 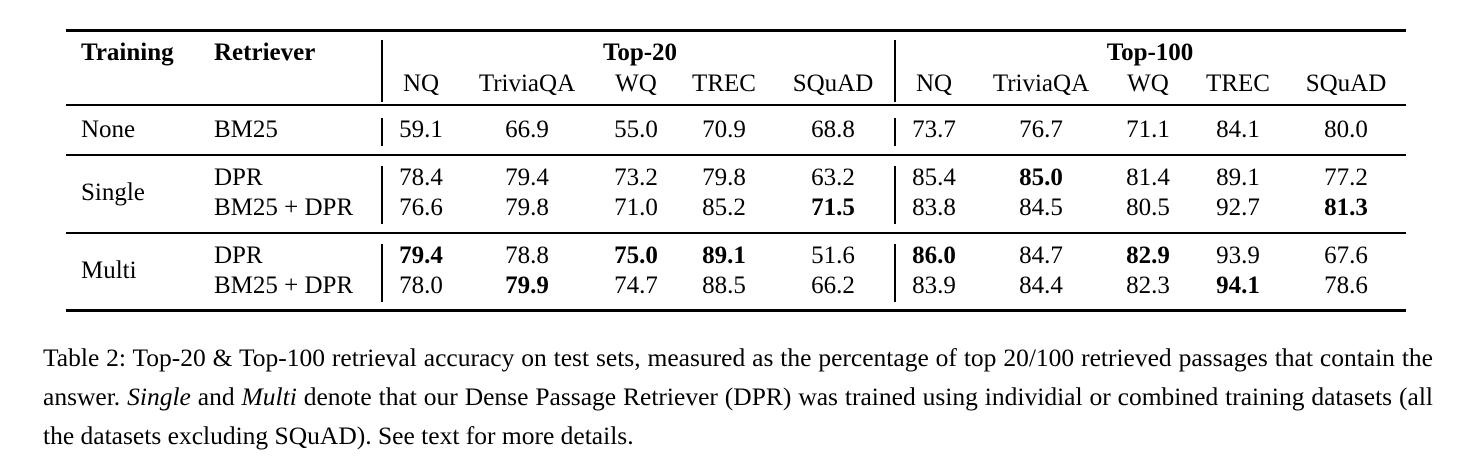 I want to click on training-label: None, so click(x=108, y=129).